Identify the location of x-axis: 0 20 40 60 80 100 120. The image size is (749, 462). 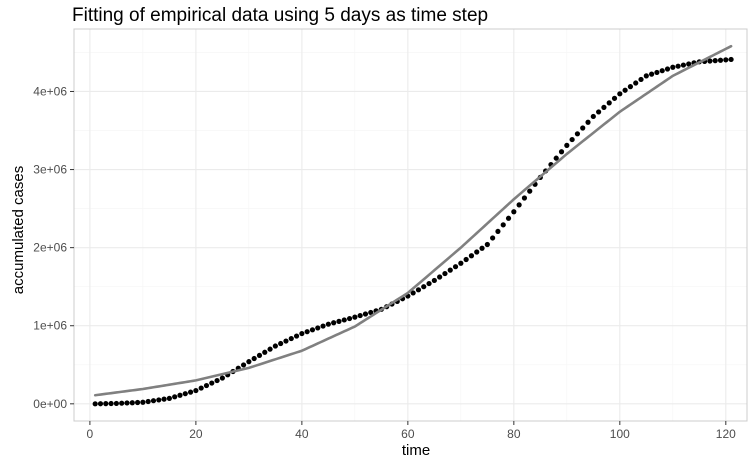
(411, 431).